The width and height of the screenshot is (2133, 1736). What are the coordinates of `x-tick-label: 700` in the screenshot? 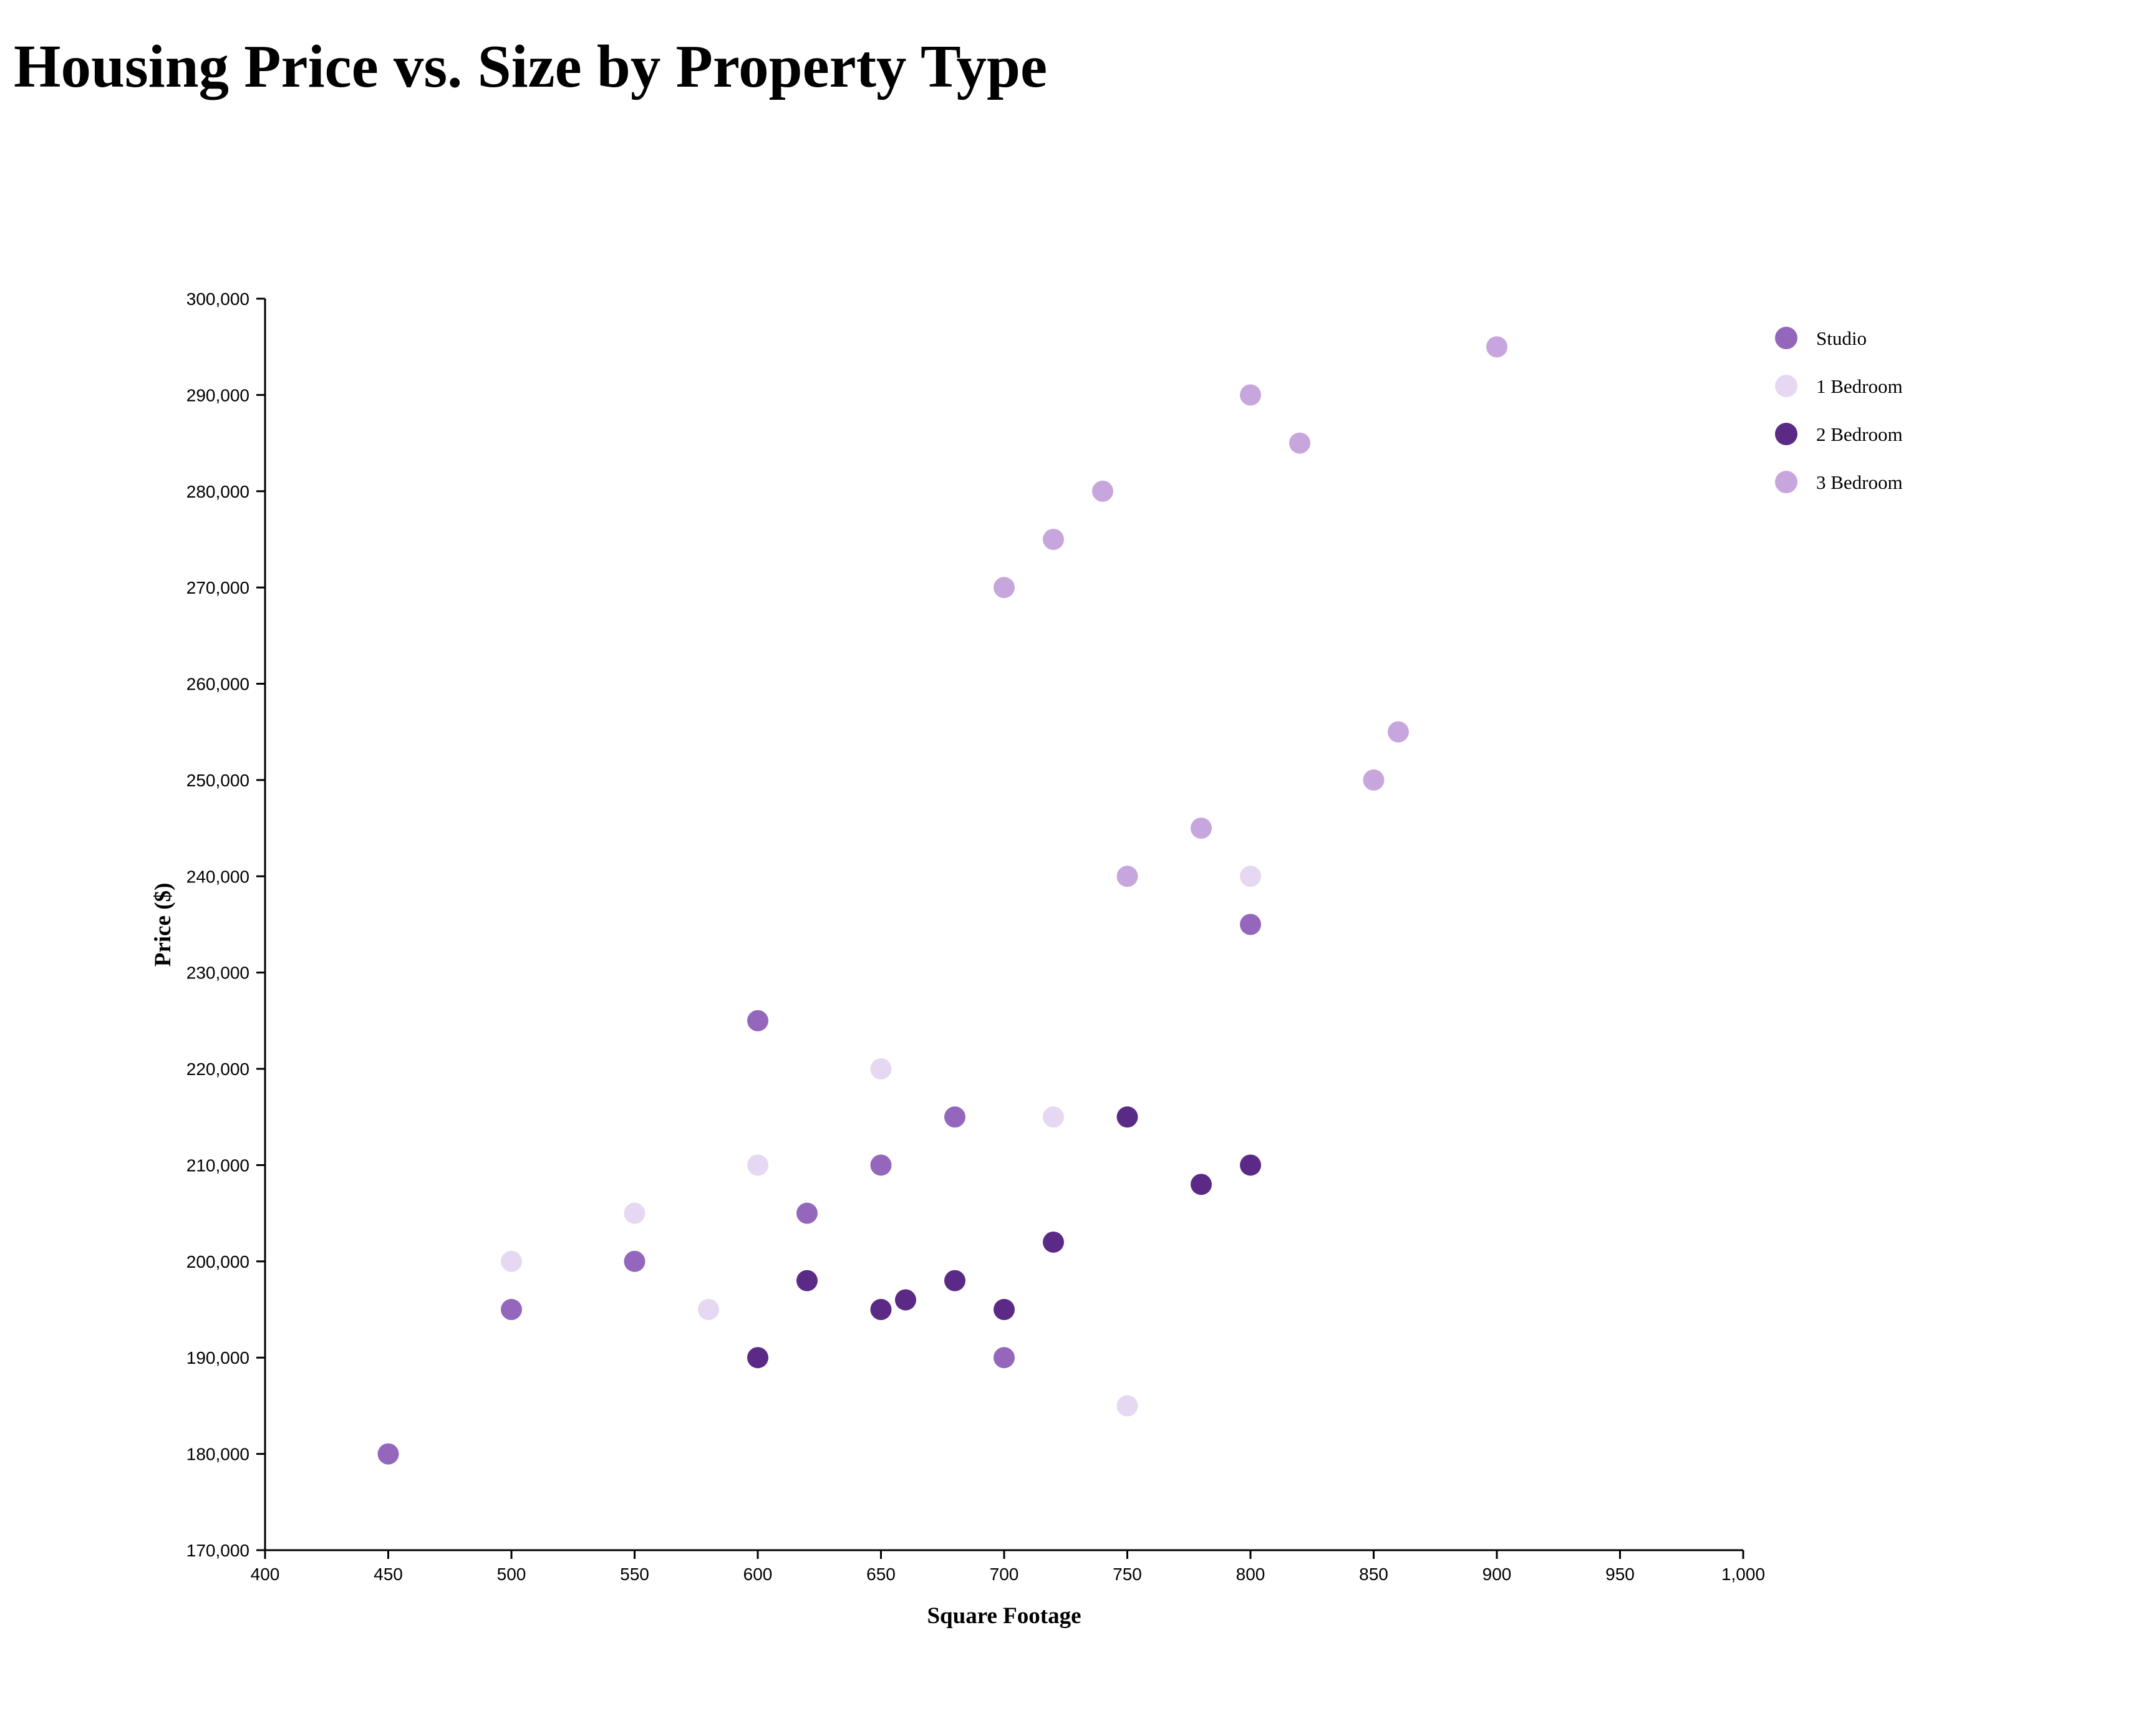 It's located at (1005, 1574).